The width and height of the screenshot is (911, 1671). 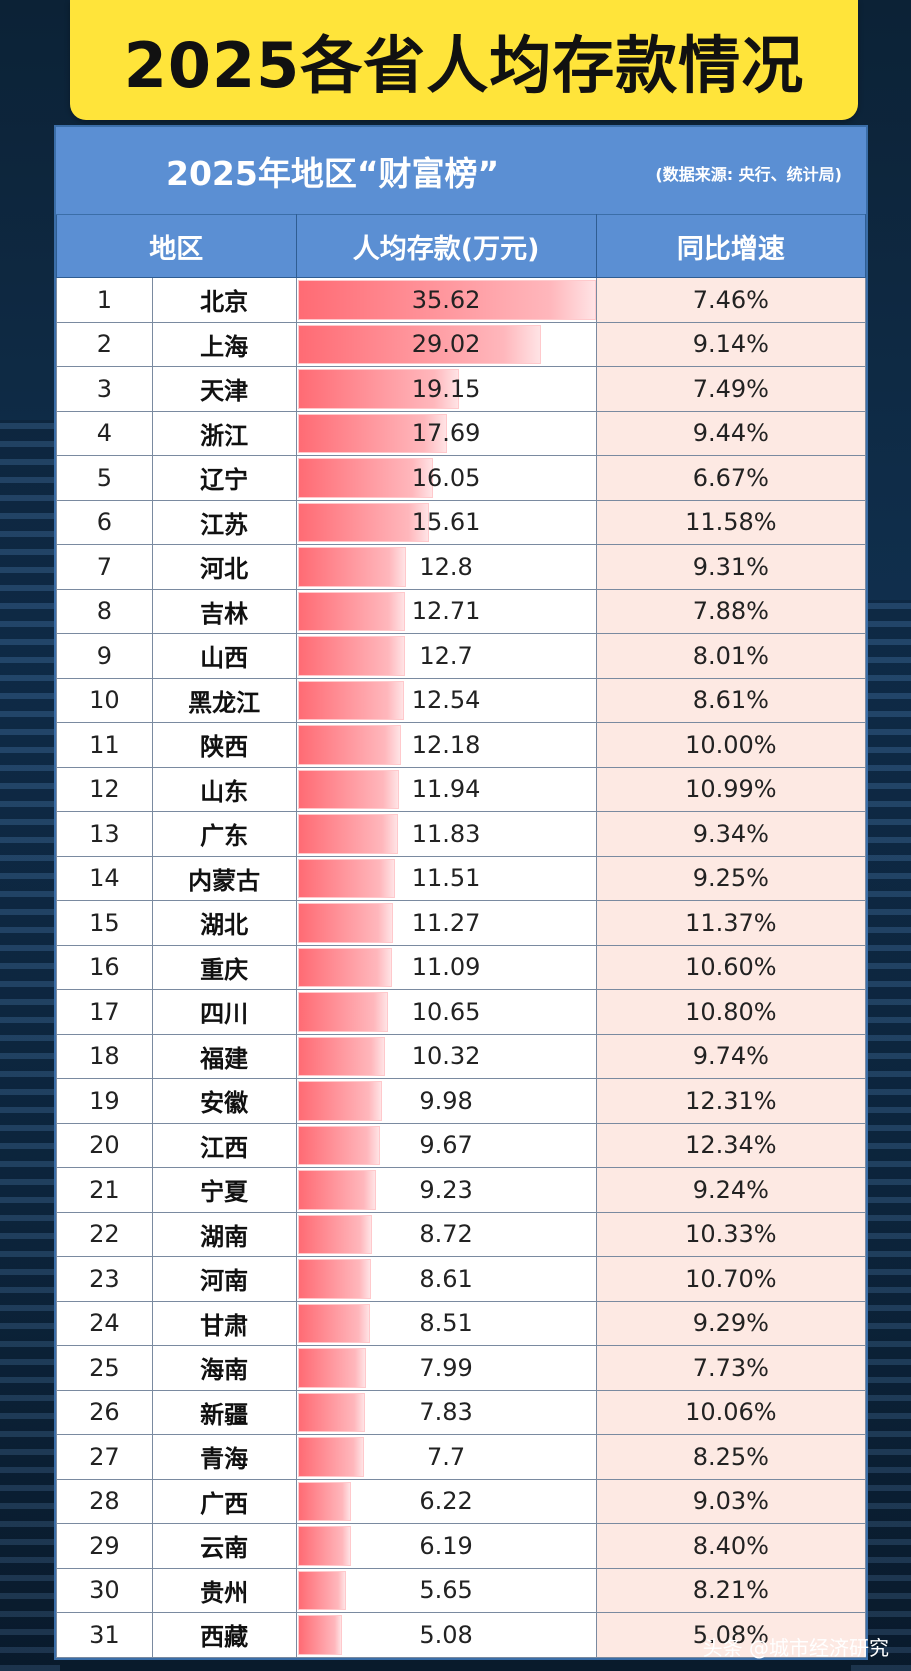 What do you see at coordinates (446, 1189) in the screenshot?
I see `deposit-value: 9.23` at bounding box center [446, 1189].